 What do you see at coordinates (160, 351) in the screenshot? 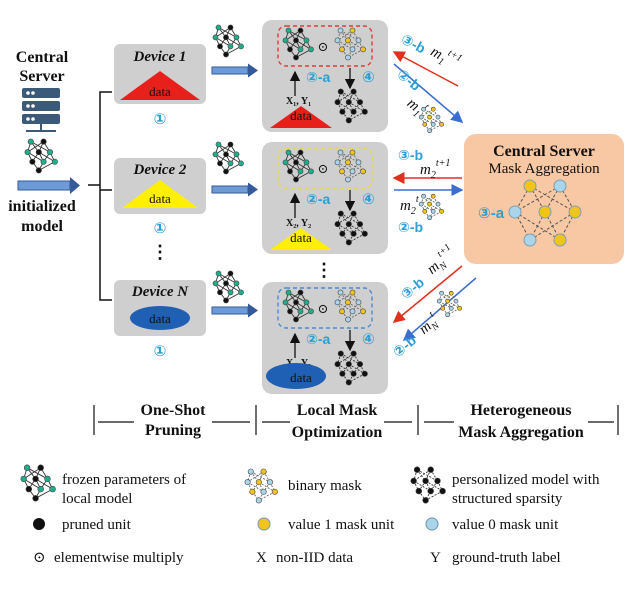
I see `device-n-step: ①` at bounding box center [160, 351].